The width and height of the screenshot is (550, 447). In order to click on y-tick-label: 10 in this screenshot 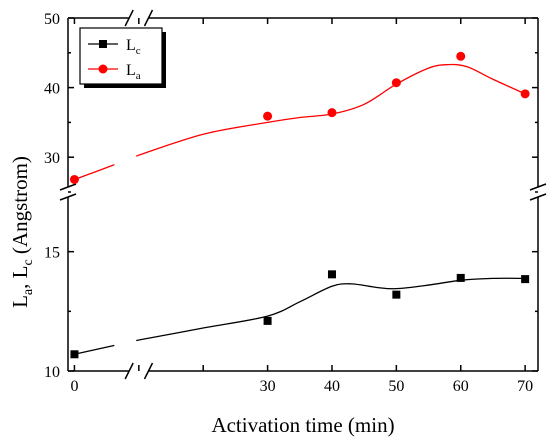, I will do `click(52, 372)`.